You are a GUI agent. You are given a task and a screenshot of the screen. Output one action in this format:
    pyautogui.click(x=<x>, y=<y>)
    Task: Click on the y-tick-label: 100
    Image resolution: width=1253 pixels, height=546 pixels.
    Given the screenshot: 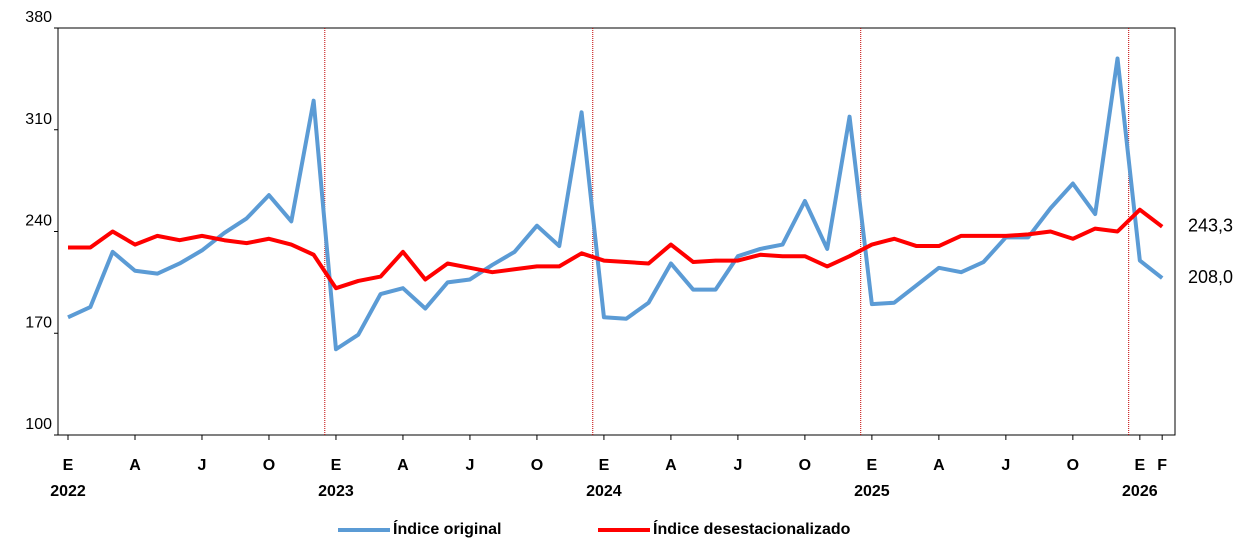 What is the action you would take?
    pyautogui.click(x=38, y=424)
    